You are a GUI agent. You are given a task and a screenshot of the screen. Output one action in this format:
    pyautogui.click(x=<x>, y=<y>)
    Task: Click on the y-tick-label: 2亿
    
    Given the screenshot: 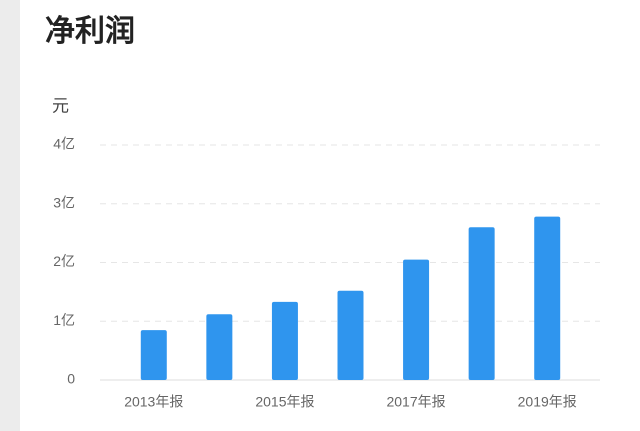 What is the action you would take?
    pyautogui.click(x=64, y=261)
    